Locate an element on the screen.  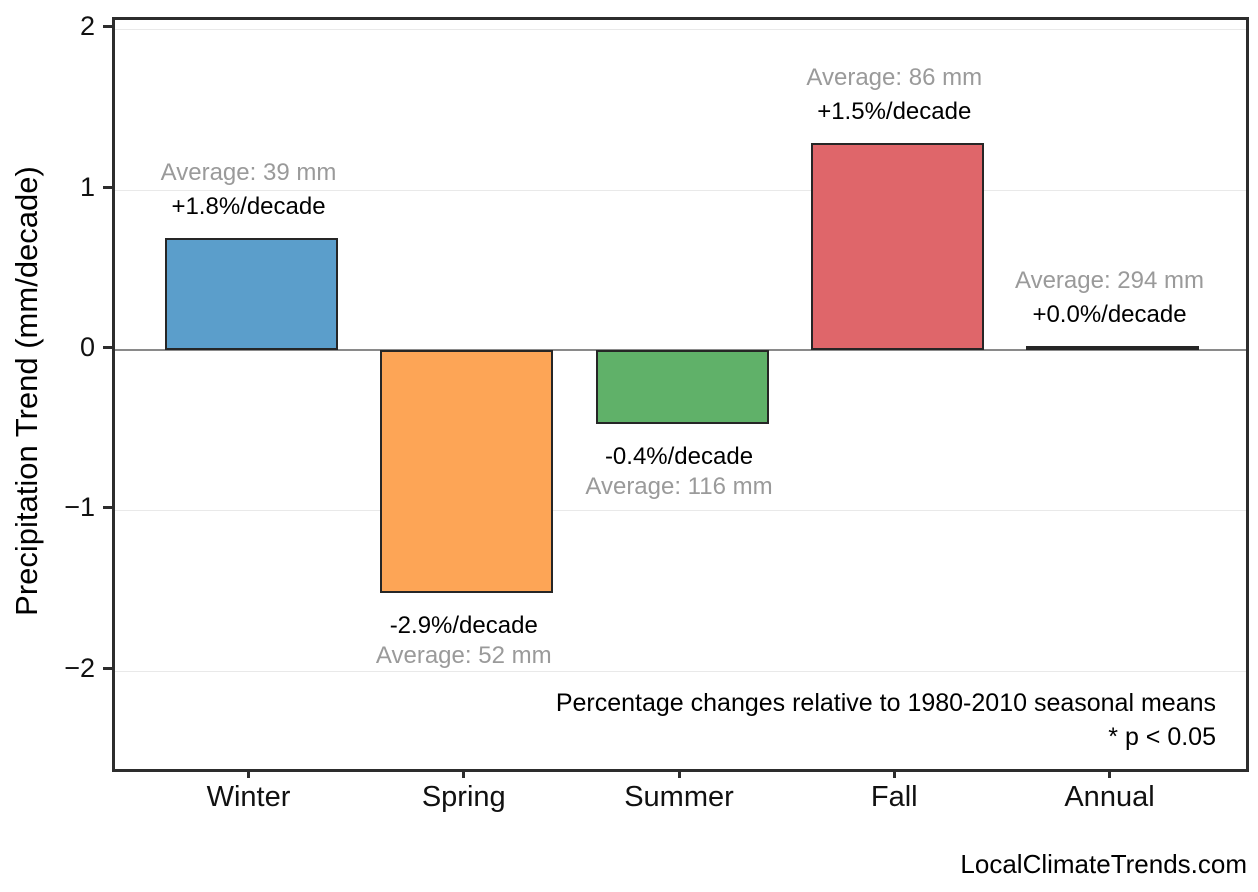
bar-average-label-winter: Average: 39 mm is located at coordinates (248, 173).